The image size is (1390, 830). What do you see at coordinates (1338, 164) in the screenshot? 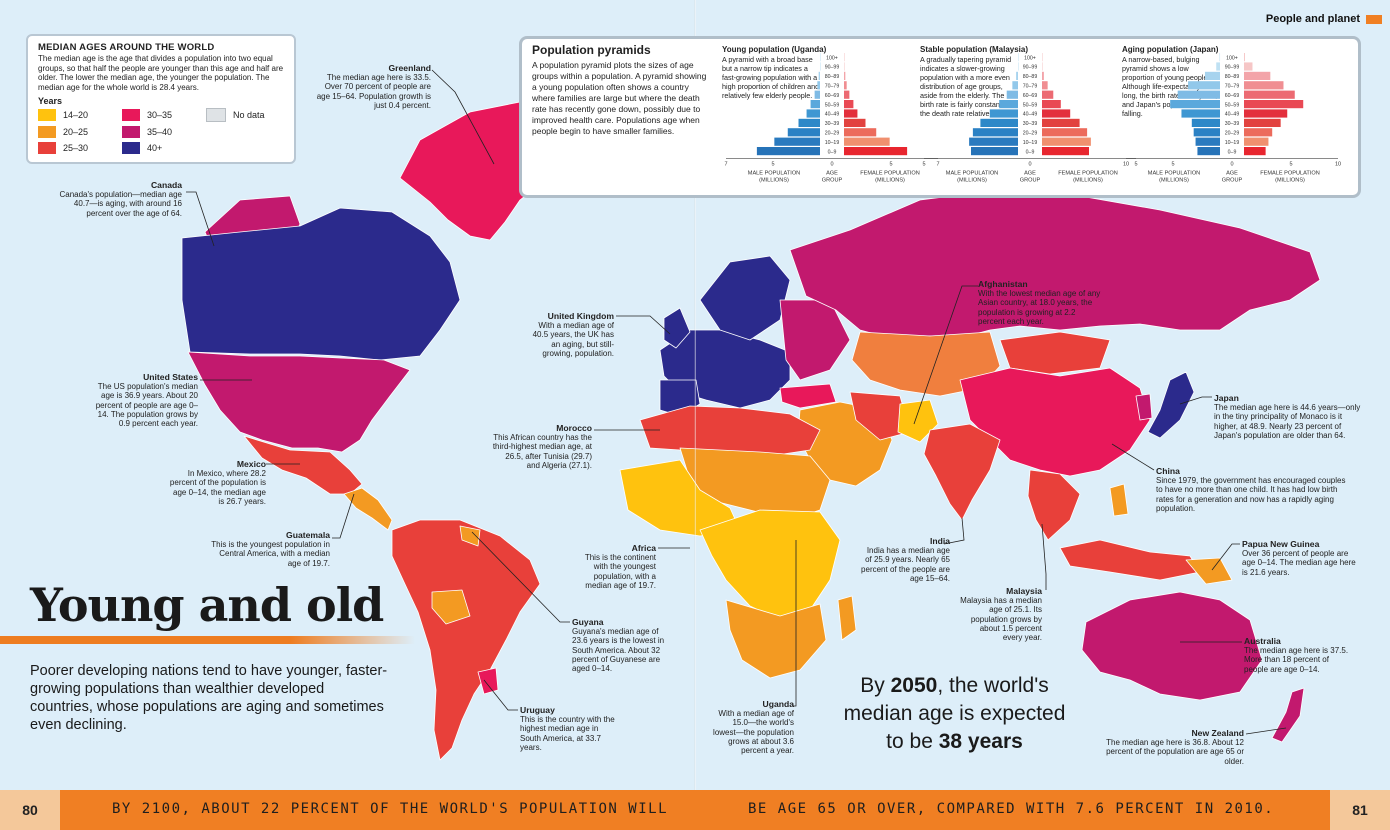
I see `pyramid-tick-label: 10` at bounding box center [1338, 164].